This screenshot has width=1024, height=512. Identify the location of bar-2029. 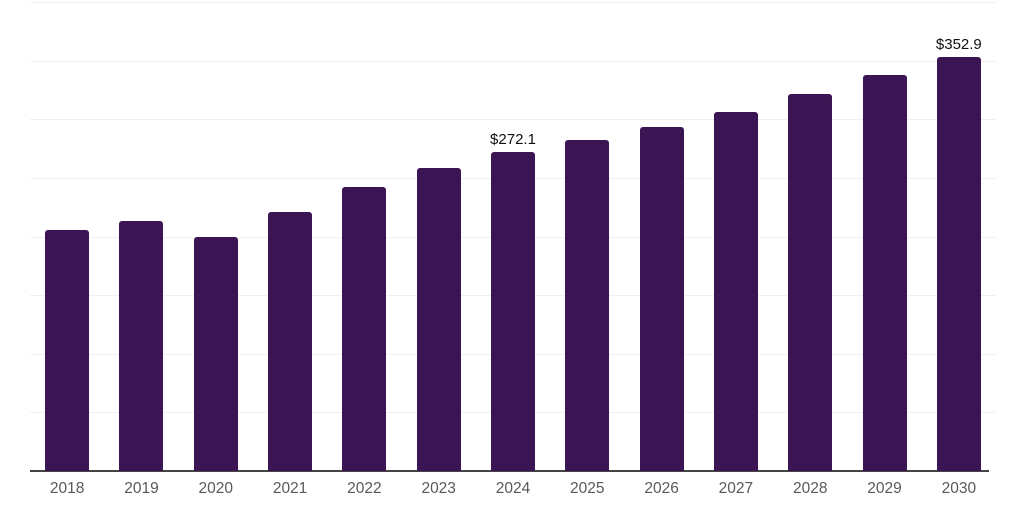
(884, 272).